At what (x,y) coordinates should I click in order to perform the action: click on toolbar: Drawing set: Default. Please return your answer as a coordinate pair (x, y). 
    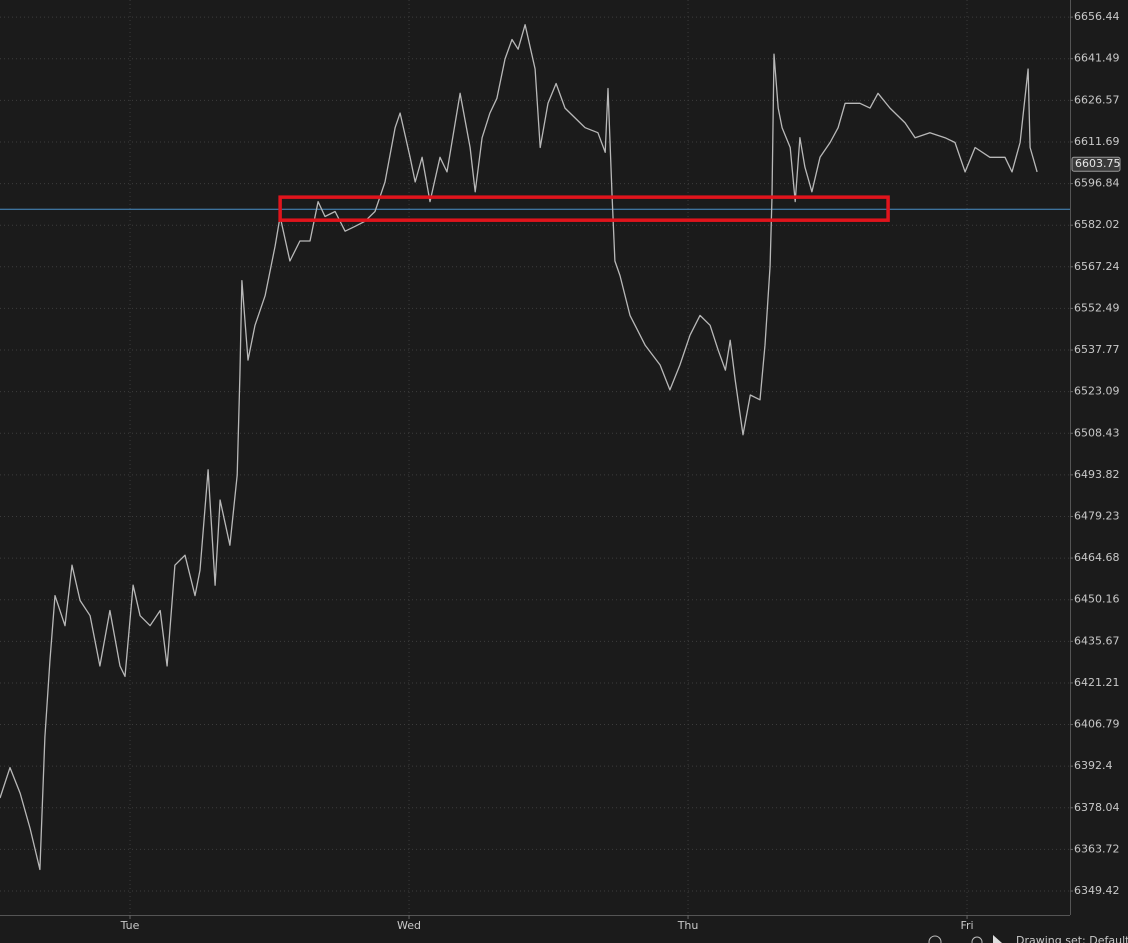
    Looking at the image, I should click on (1028, 938).